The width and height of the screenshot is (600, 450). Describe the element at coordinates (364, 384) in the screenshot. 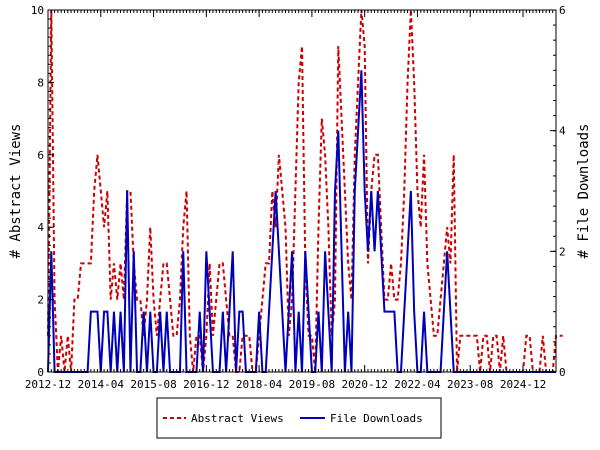

I see `x-tick-label: 2020-12` at that location.